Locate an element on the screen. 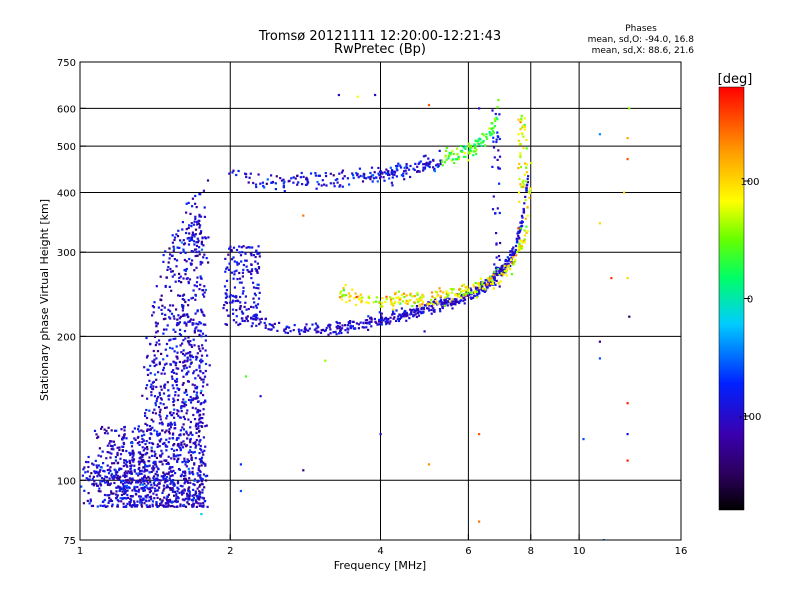  y-tick-label: 400 is located at coordinates (66, 193).